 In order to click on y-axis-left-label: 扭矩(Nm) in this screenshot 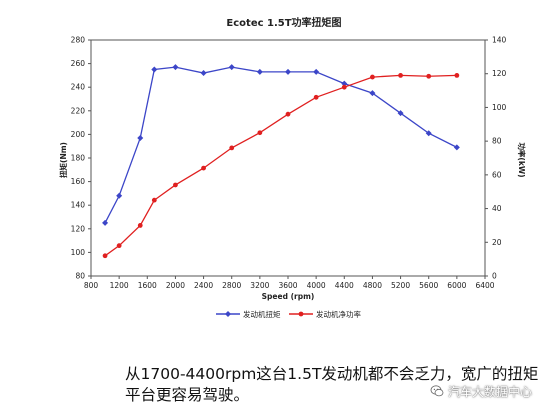, I will do `click(63, 160)`.